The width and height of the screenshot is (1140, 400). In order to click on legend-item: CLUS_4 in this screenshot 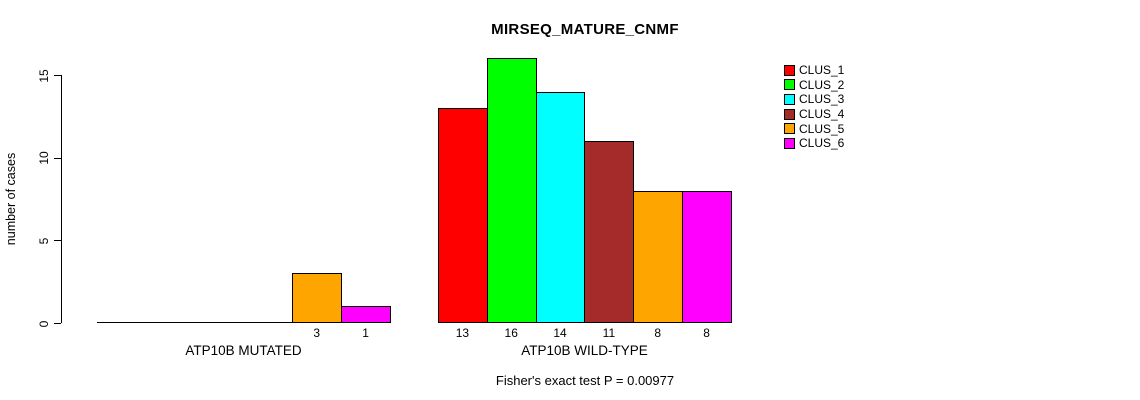, I will do `click(814, 114)`.